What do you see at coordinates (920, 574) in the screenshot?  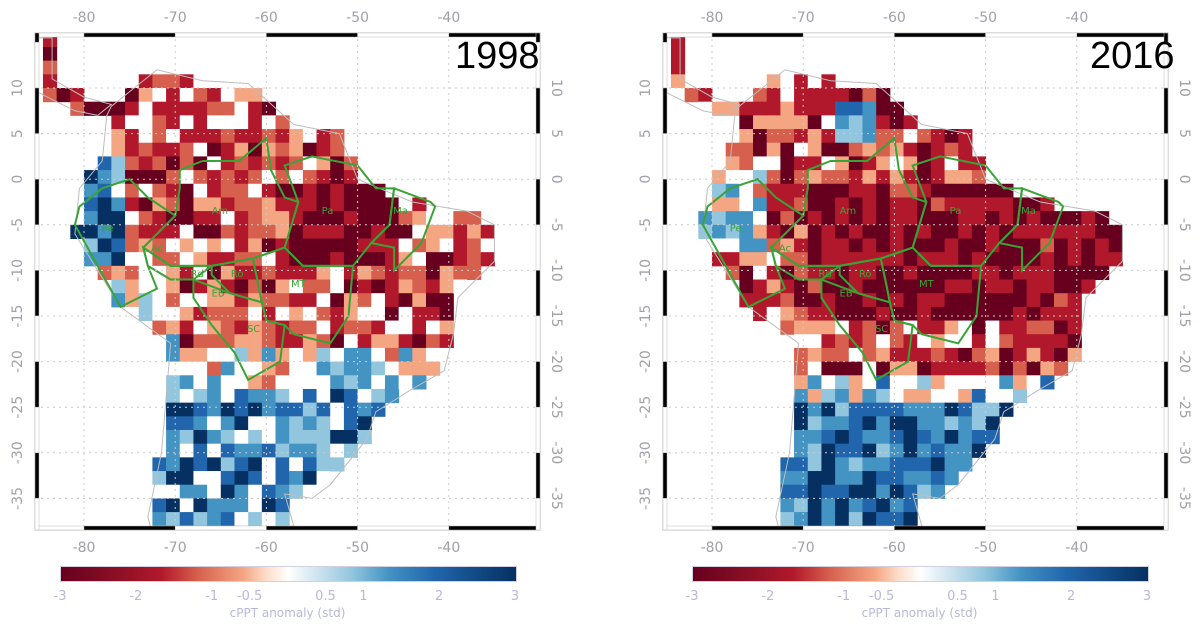 I see `colorbar` at bounding box center [920, 574].